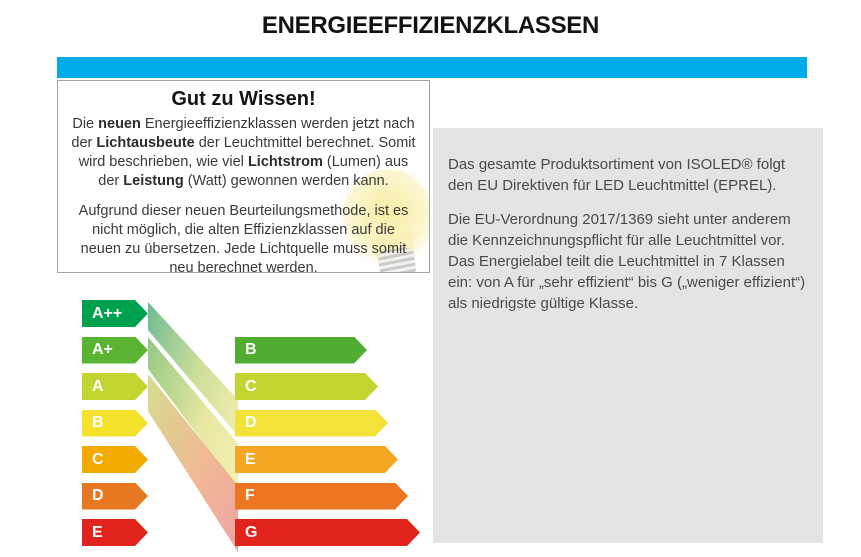 Image resolution: width=861 pixels, height=557 pixels. What do you see at coordinates (98, 386) in the screenshot?
I see `energy-class-label: A` at bounding box center [98, 386].